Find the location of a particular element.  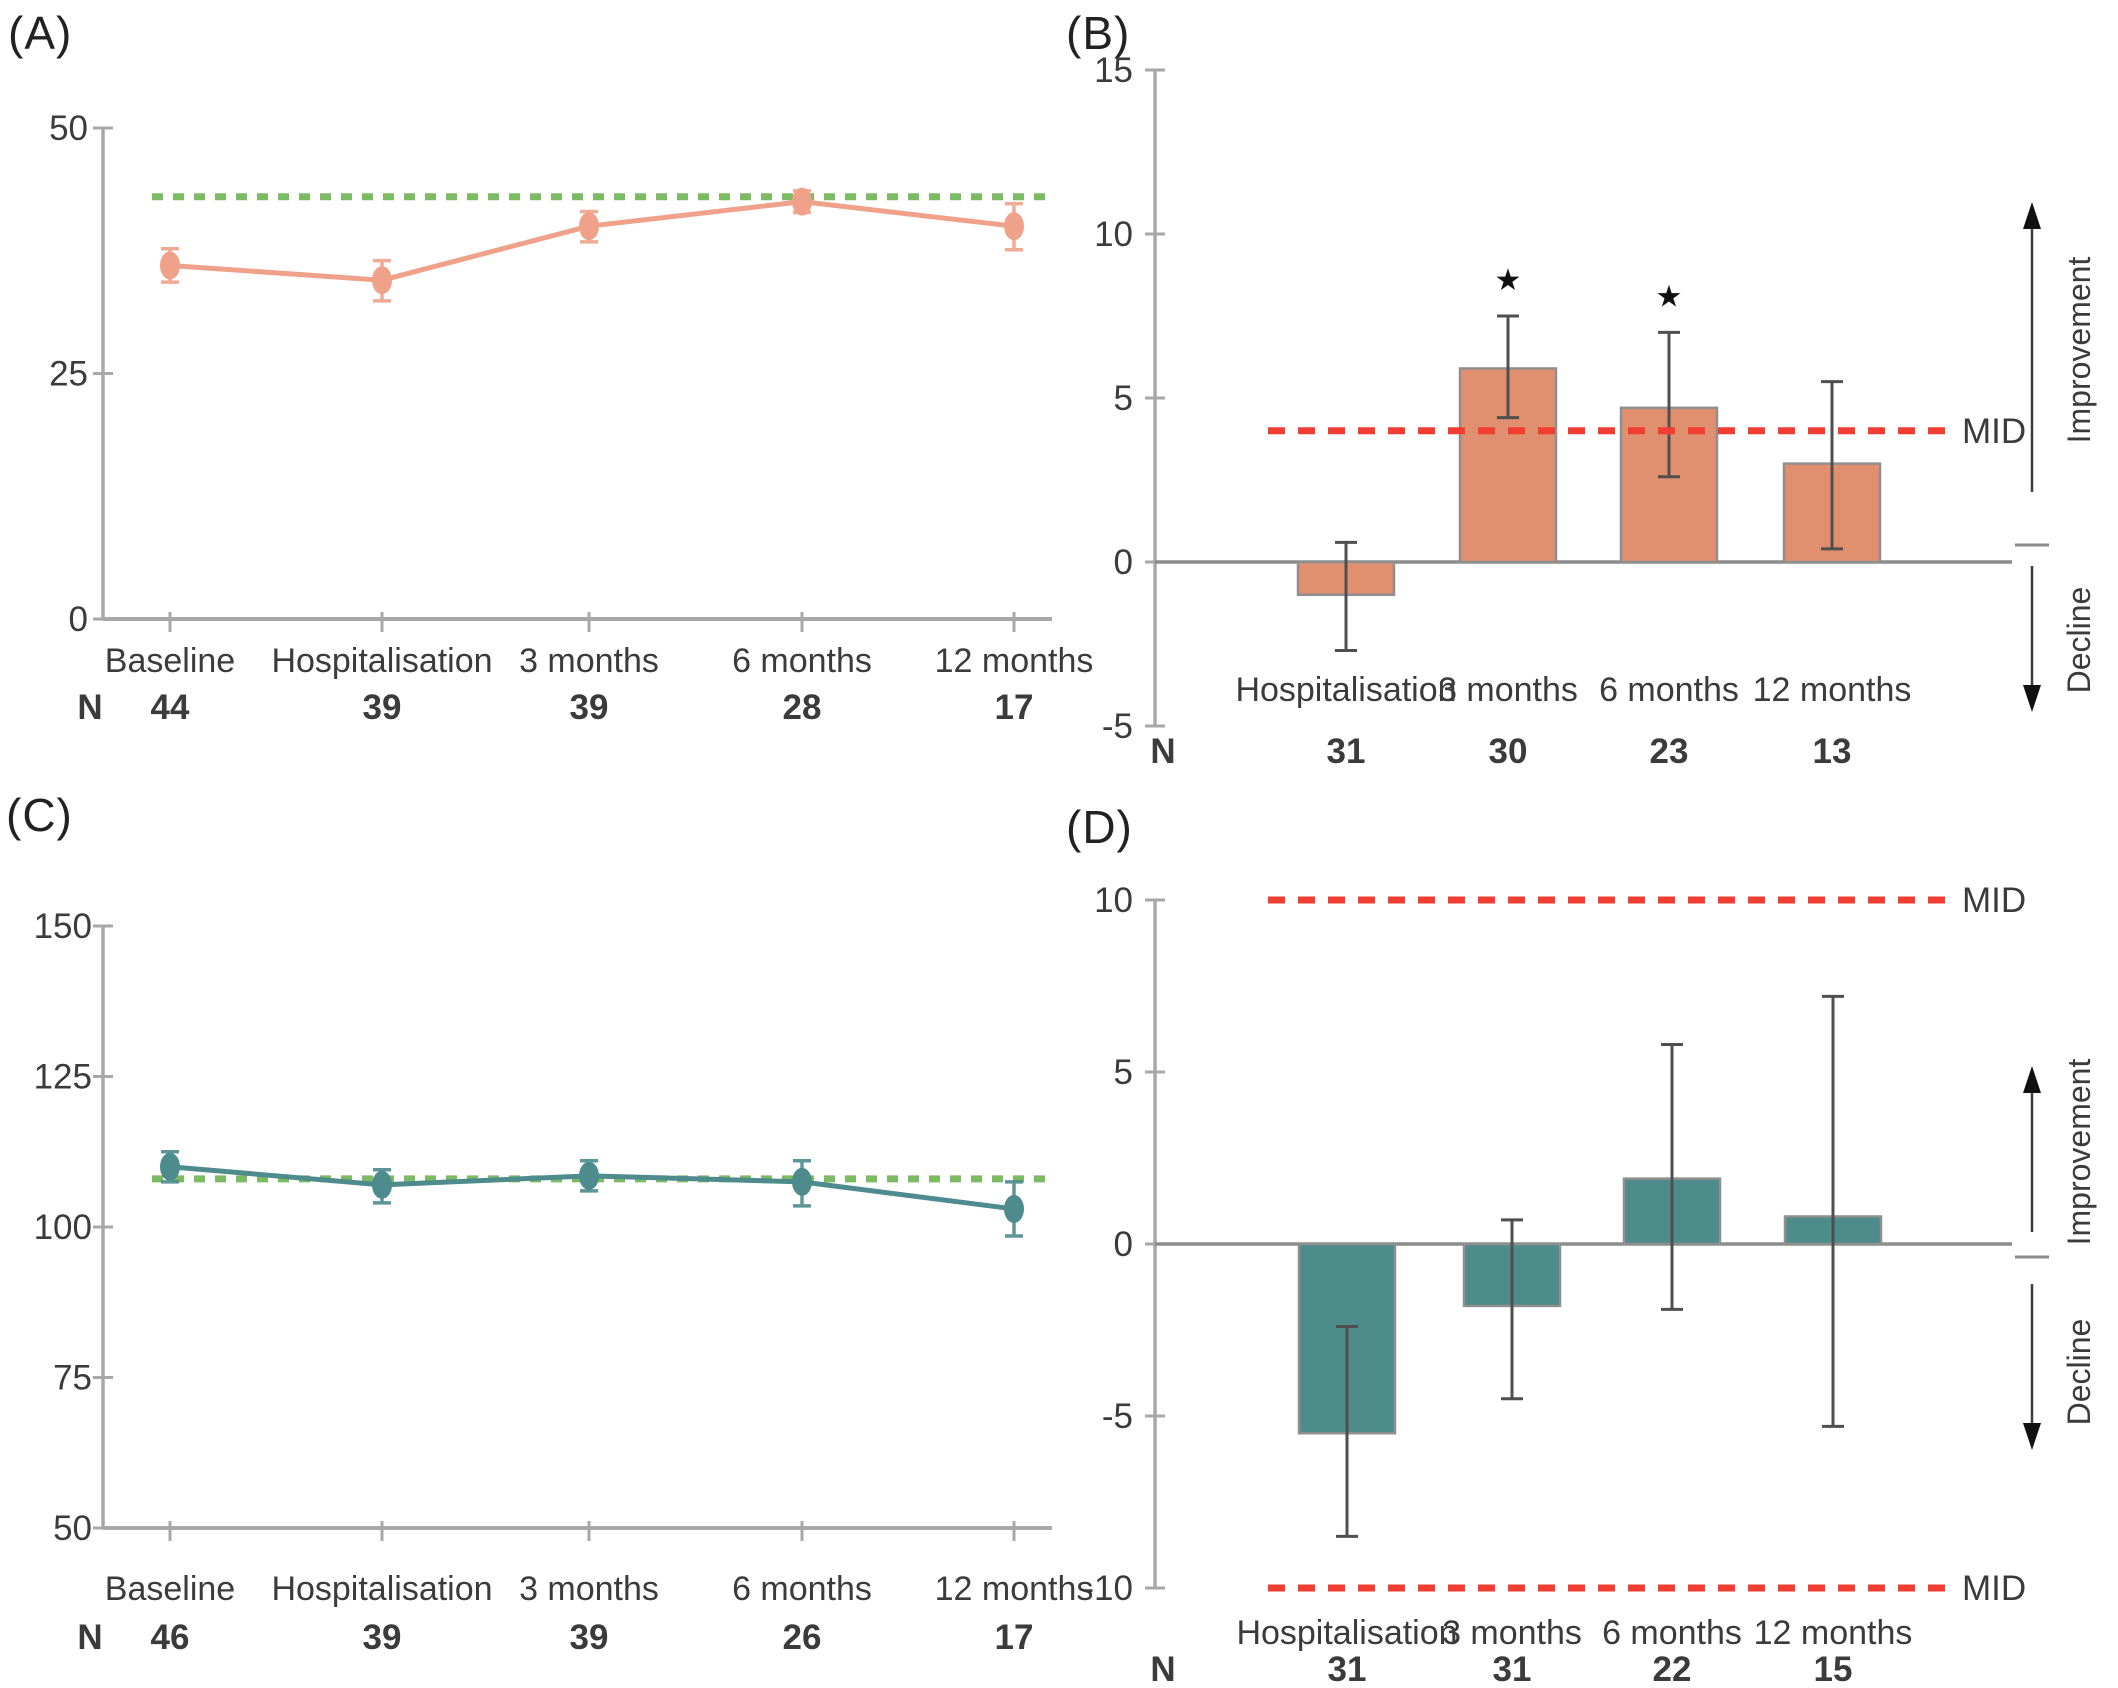

y-tick-label: 75 is located at coordinates (72, 1378).